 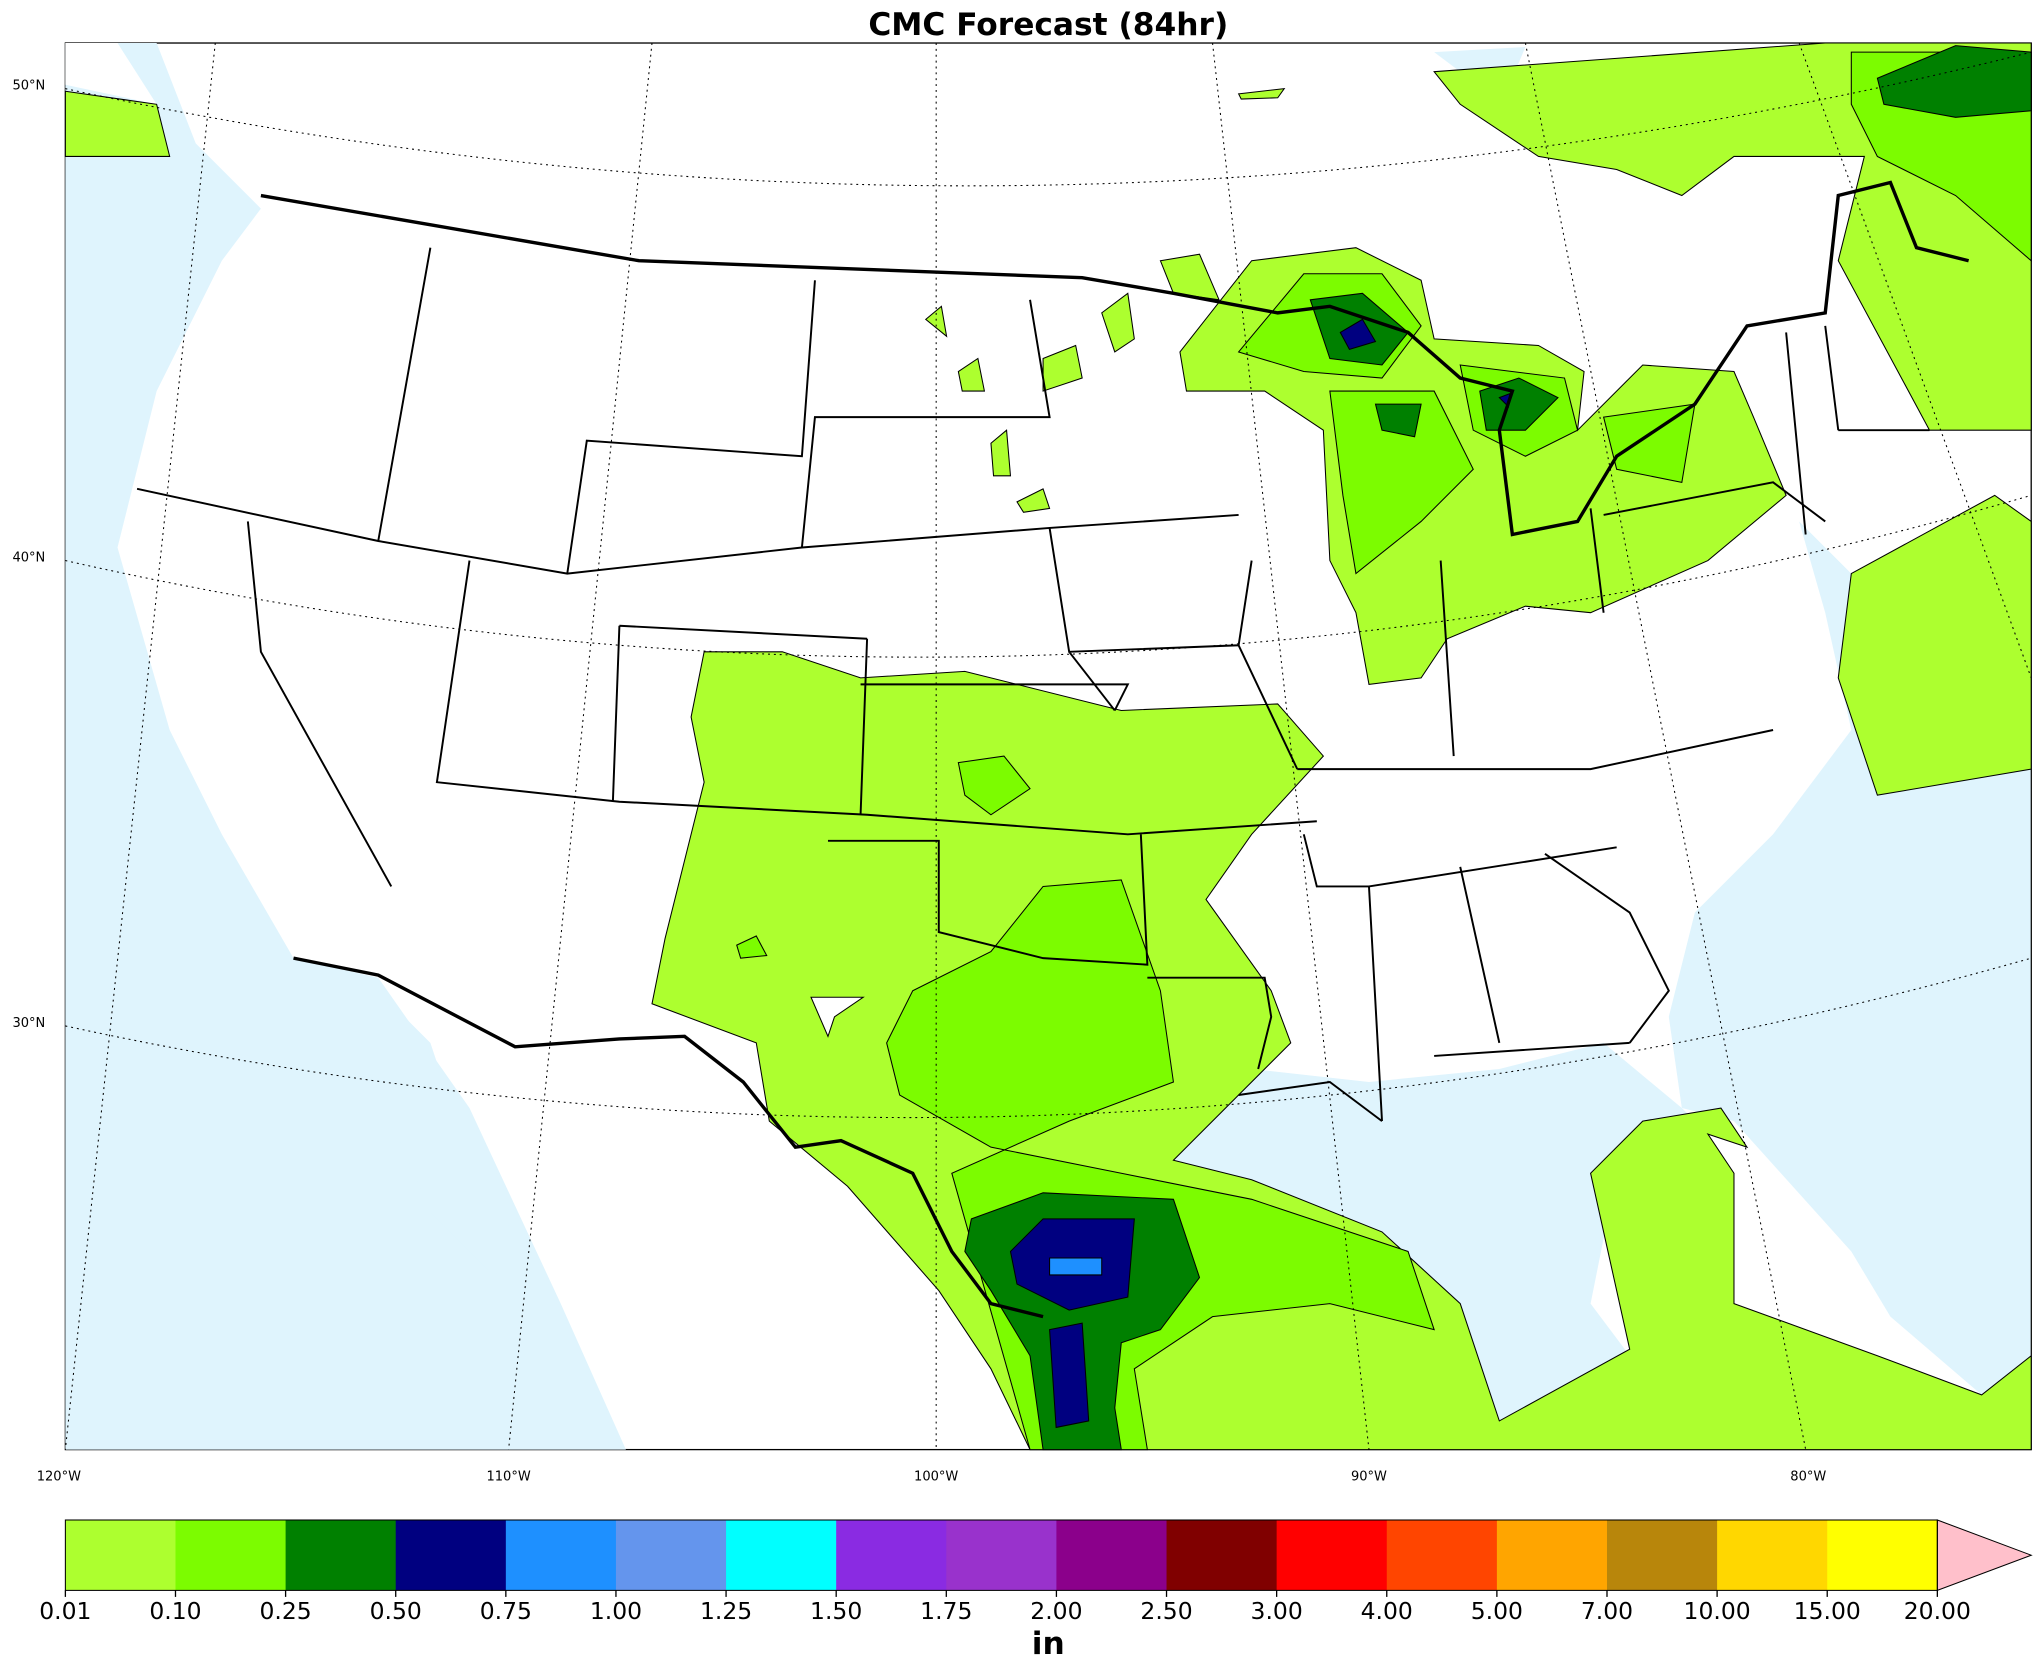 I want to click on lon-label: 110°W, so click(x=508, y=1476).